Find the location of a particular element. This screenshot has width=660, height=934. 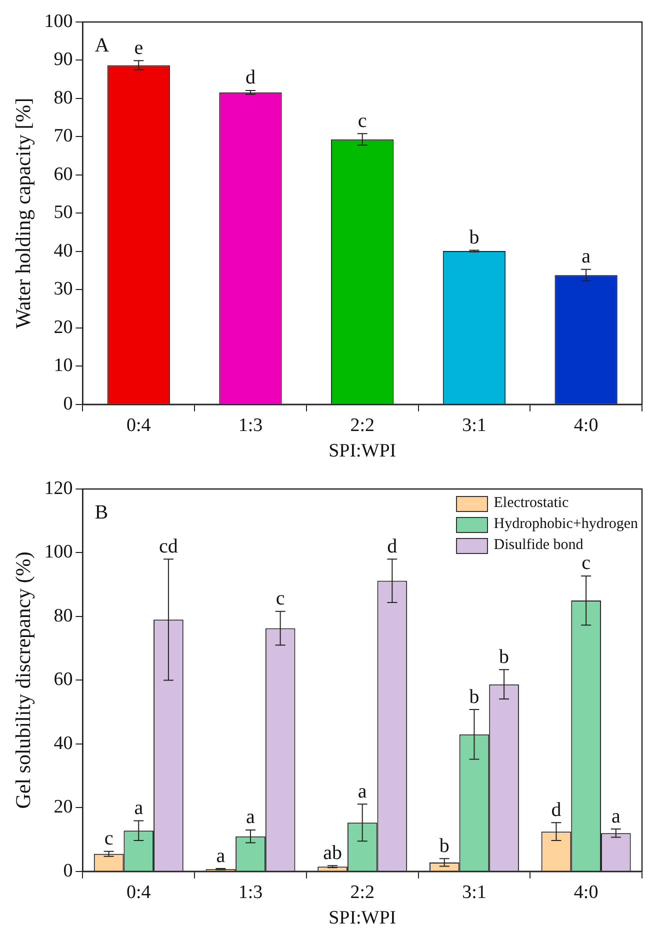

legend-label: Disulfide bond is located at coordinates (539, 545).